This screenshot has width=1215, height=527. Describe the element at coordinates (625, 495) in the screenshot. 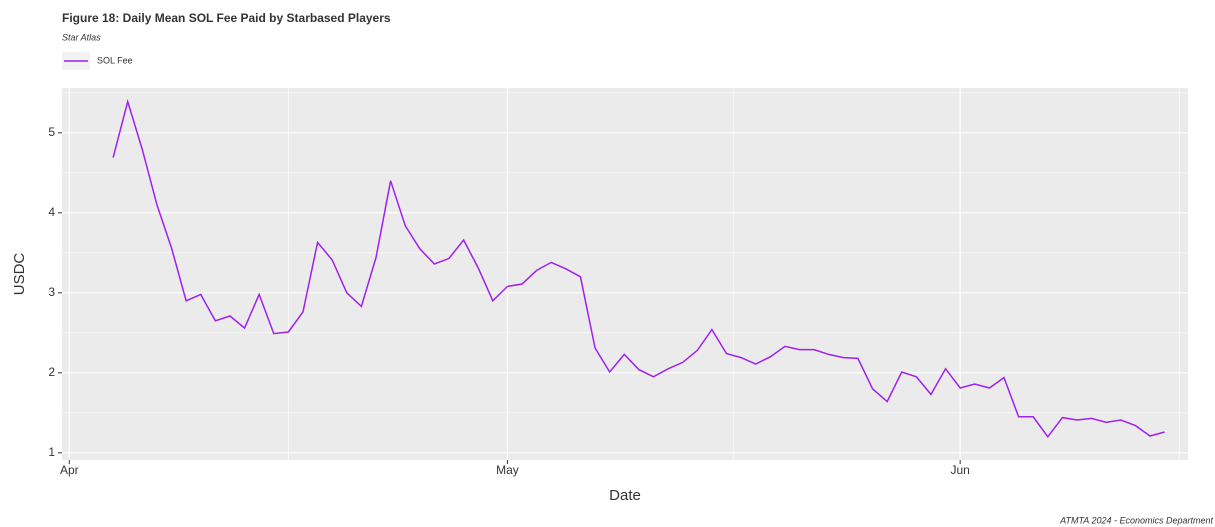

I see `x-axis-label: Date` at that location.